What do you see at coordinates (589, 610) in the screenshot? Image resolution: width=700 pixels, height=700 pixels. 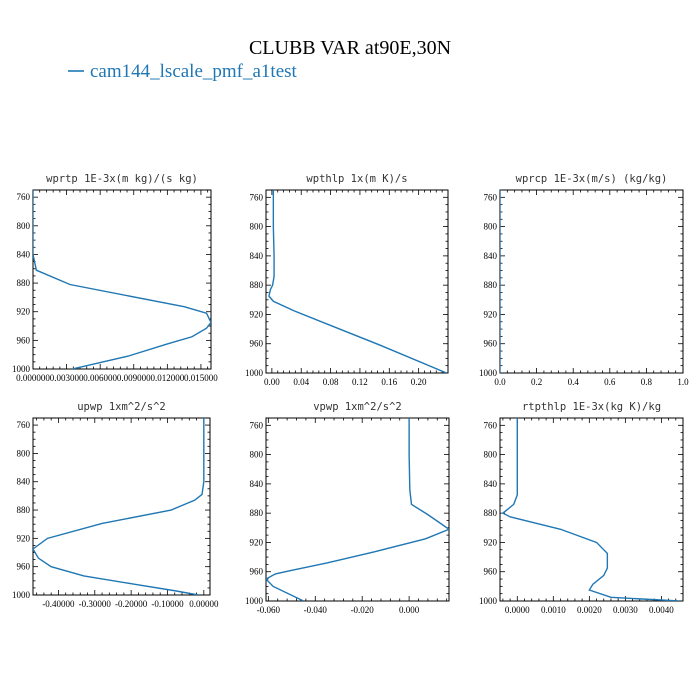 I see `x-tick-label: 0.0020` at bounding box center [589, 610].